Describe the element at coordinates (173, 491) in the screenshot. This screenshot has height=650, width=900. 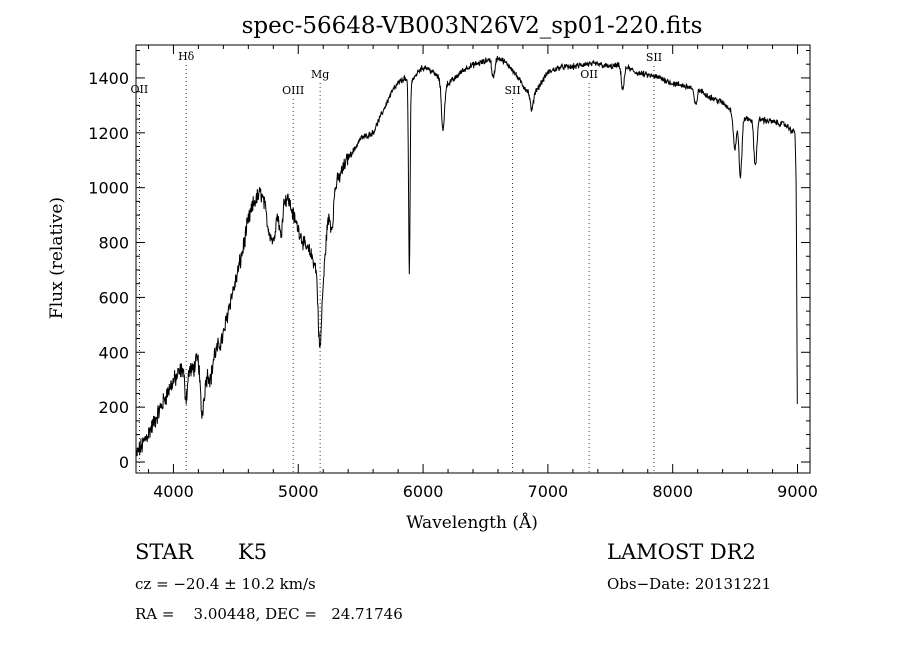
I see `x-tick-label: 4000` at that location.